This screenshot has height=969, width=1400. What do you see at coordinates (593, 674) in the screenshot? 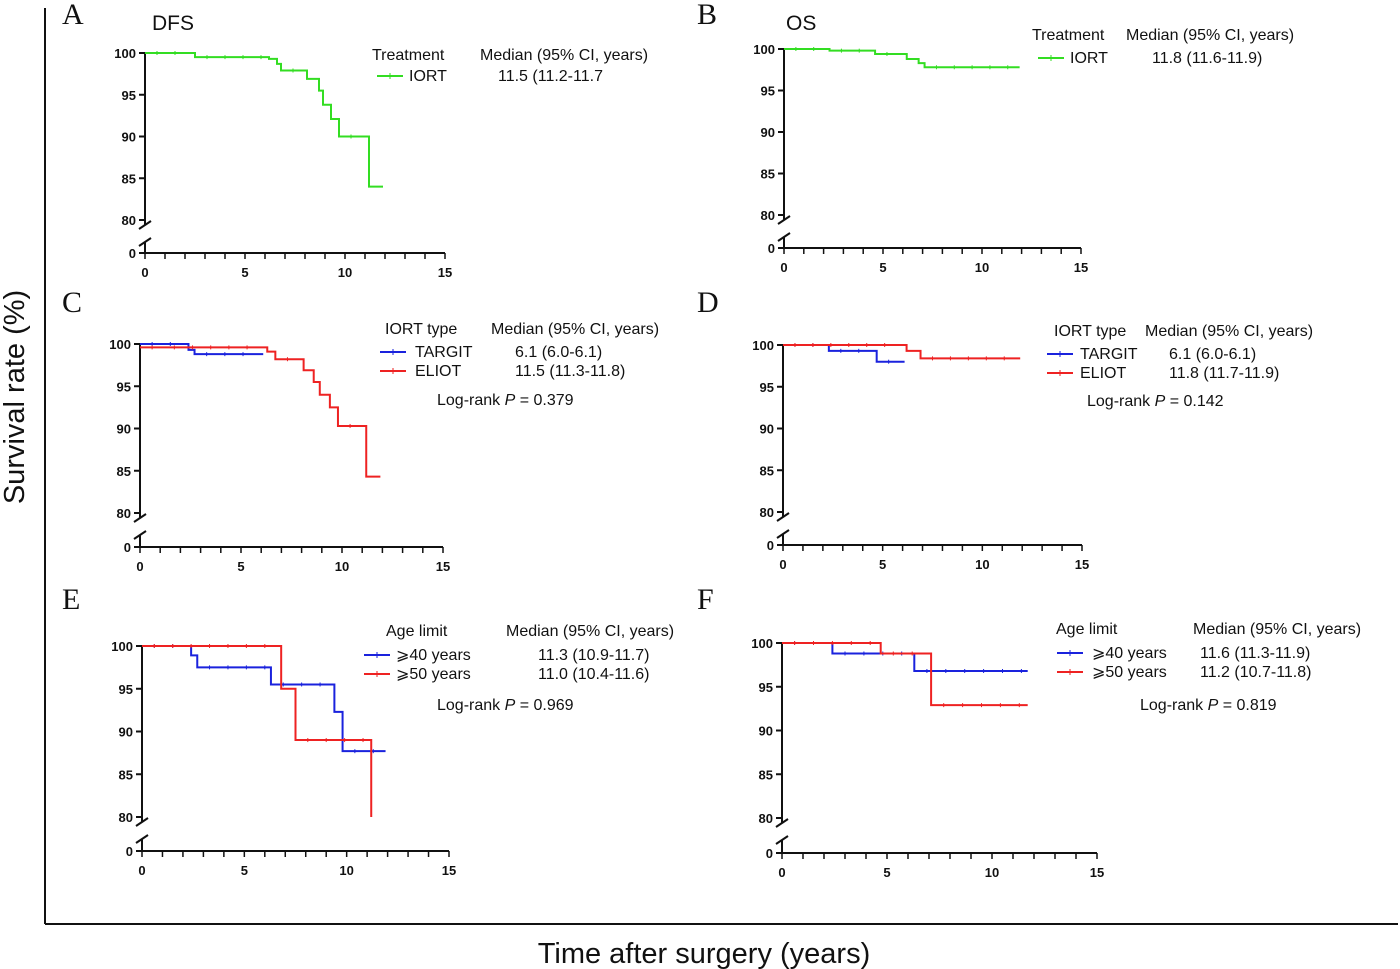
I see `legend-median-ci: 11.0 (10.4-11.6)` at bounding box center [593, 674].